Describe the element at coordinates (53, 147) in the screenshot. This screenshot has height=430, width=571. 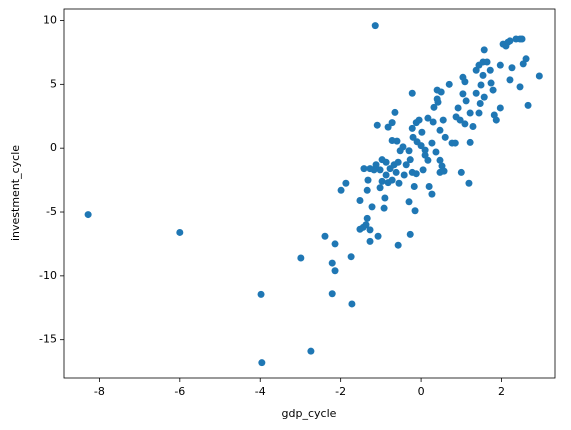
I see `y-tick-label: 0` at that location.